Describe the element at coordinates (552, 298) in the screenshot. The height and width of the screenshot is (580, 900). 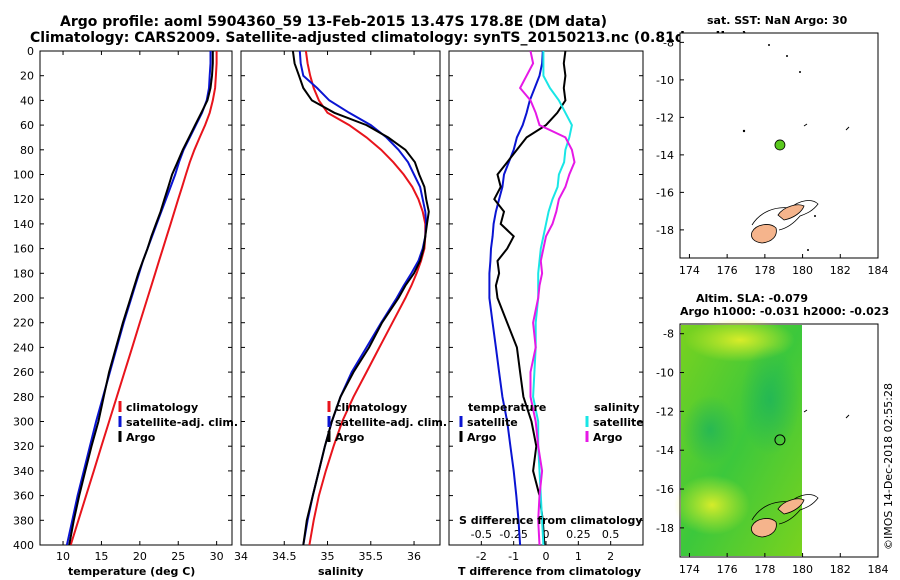
I see `series-line-salinity-satellite` at that location.